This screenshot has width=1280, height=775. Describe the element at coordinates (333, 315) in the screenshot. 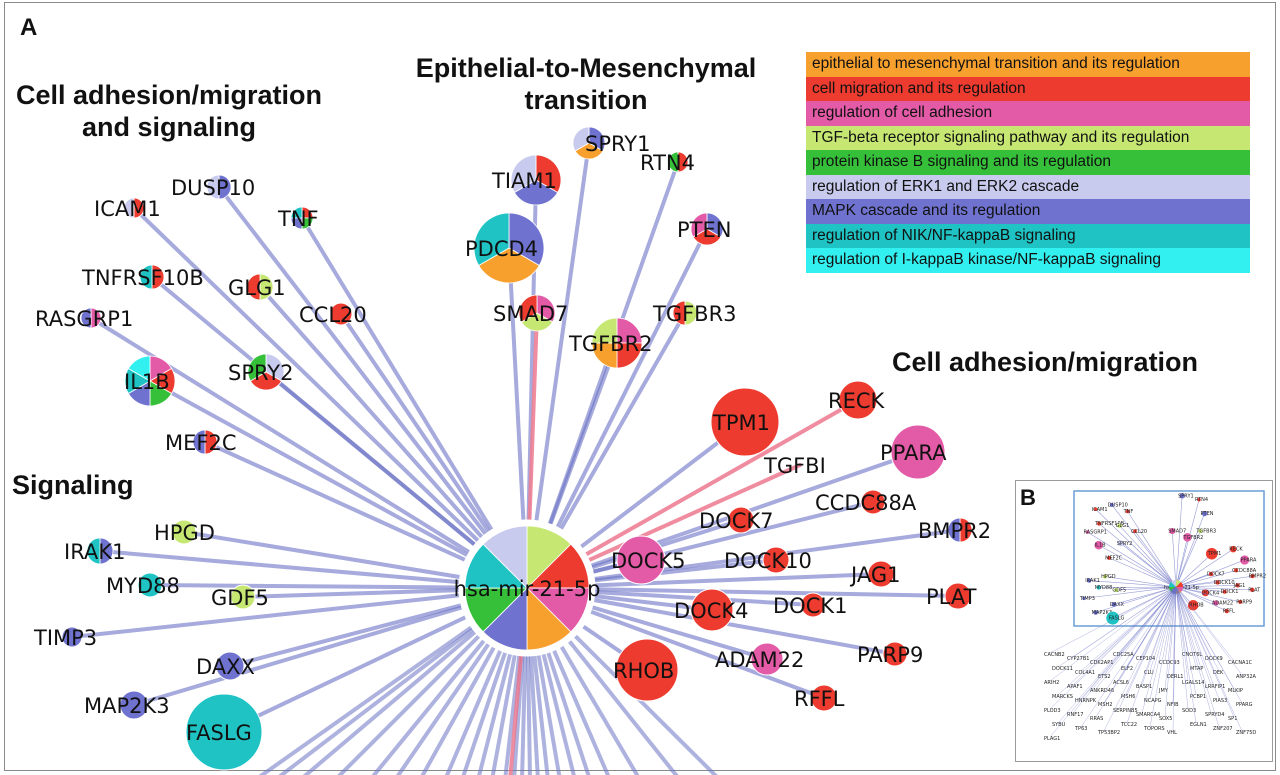

I see `gene-node-ccl20-label: CCL20` at that location.